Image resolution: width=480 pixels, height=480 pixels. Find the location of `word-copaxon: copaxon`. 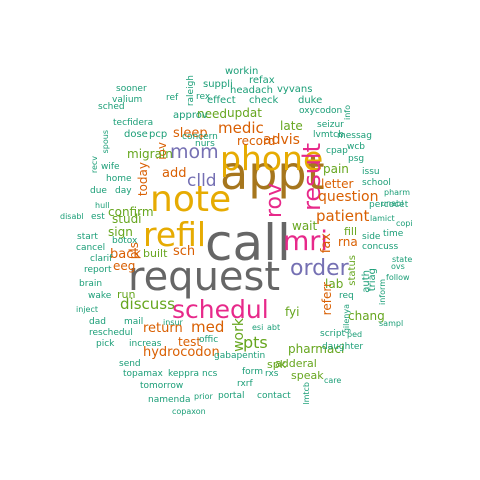

word-copaxon: copaxon is located at coordinates (189, 411).